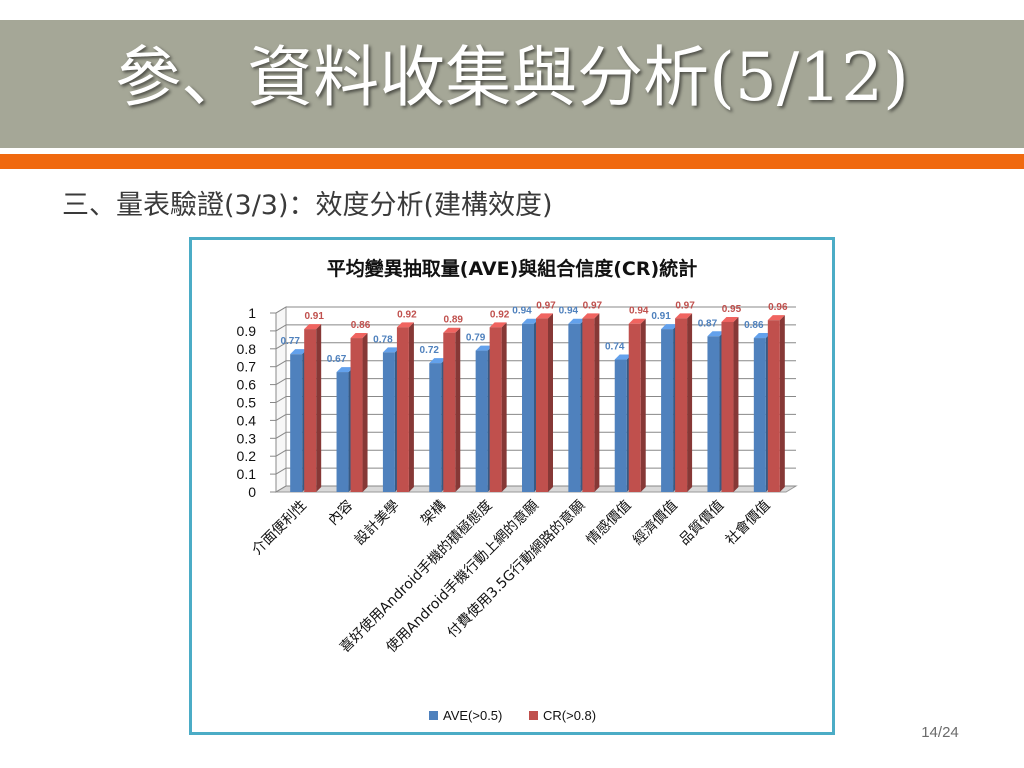  What do you see at coordinates (383, 339) in the screenshot?
I see `data-label: 0.78` at bounding box center [383, 339].